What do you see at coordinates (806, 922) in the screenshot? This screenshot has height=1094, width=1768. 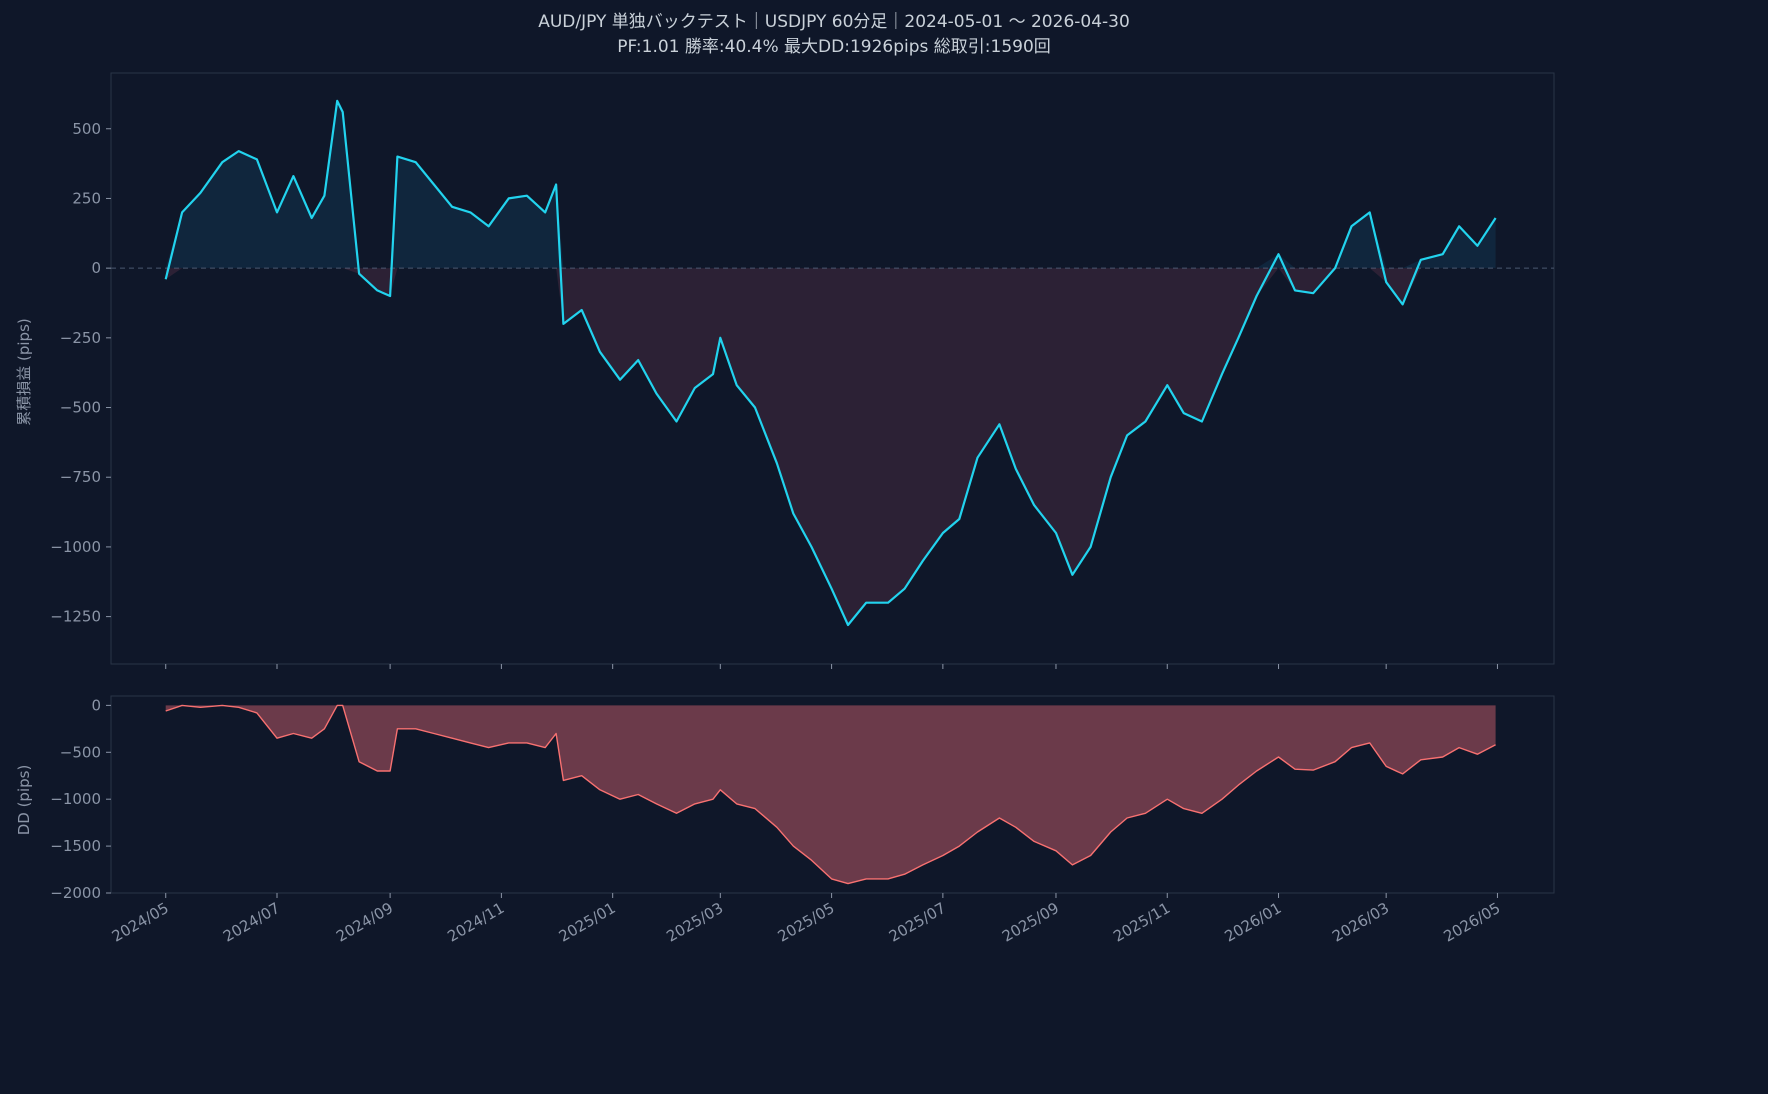 I see `drawdown-xtick-label: 2025/05` at bounding box center [806, 922].